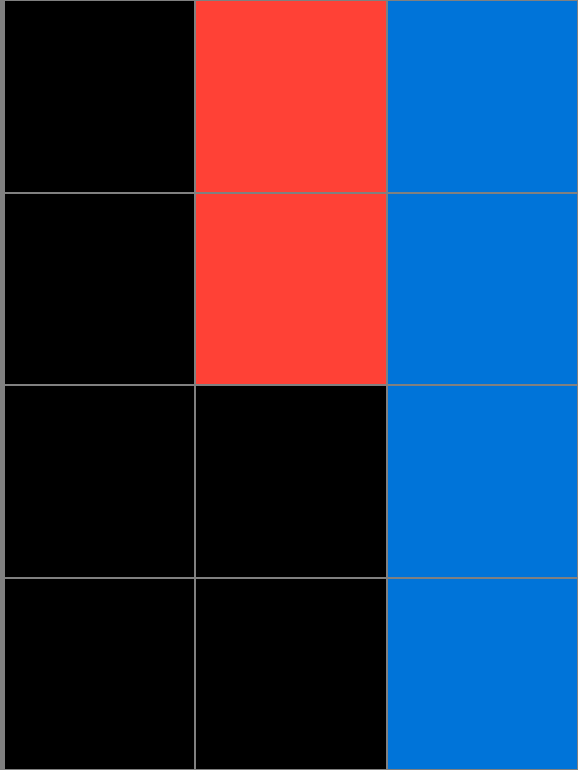  Describe the element at coordinates (482, 96) in the screenshot. I see `grid-cell-r0-c2` at that location.